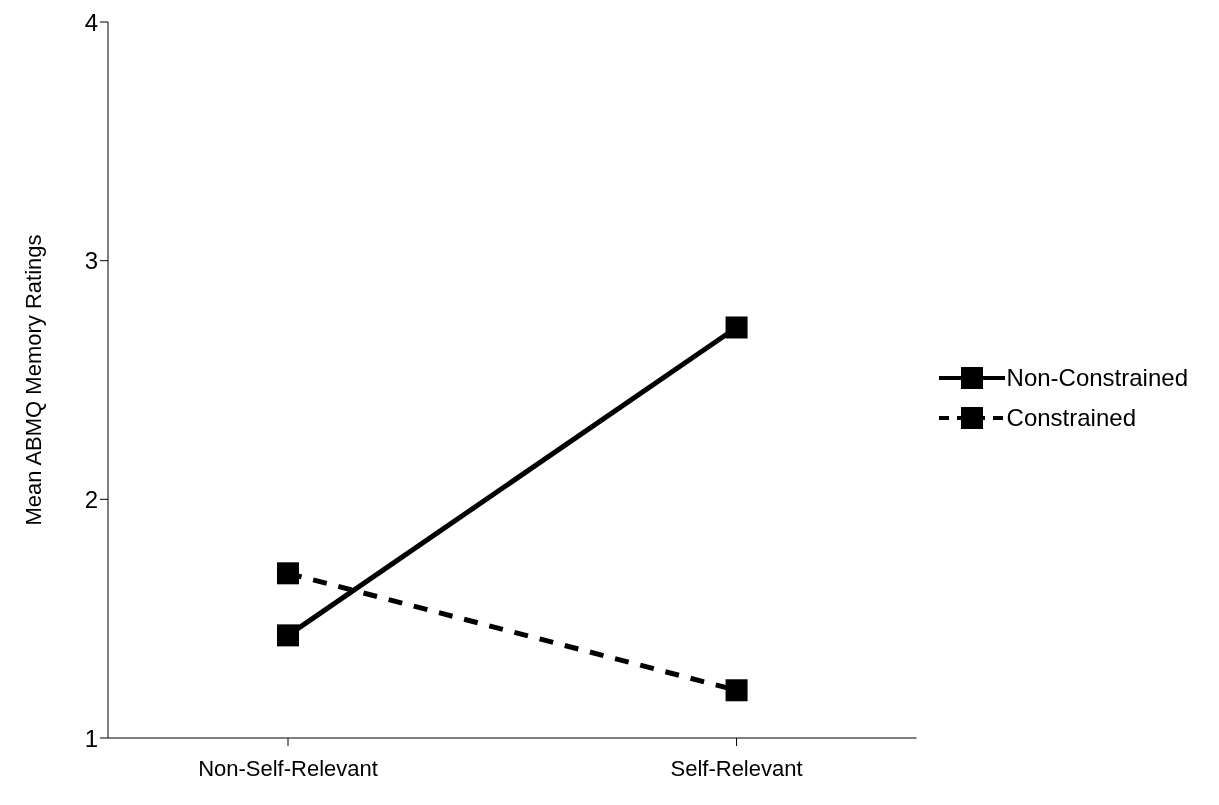 The image size is (1219, 805). Describe the element at coordinates (1097, 378) in the screenshot. I see `legend-label: Non-Constrained` at that location.